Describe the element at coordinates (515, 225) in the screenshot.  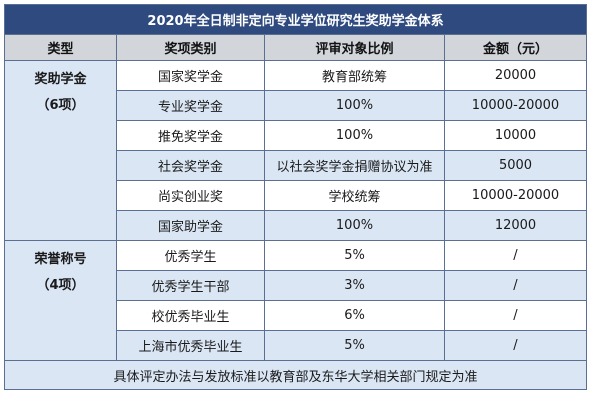
I see `amount-cell: 12000` at that location.